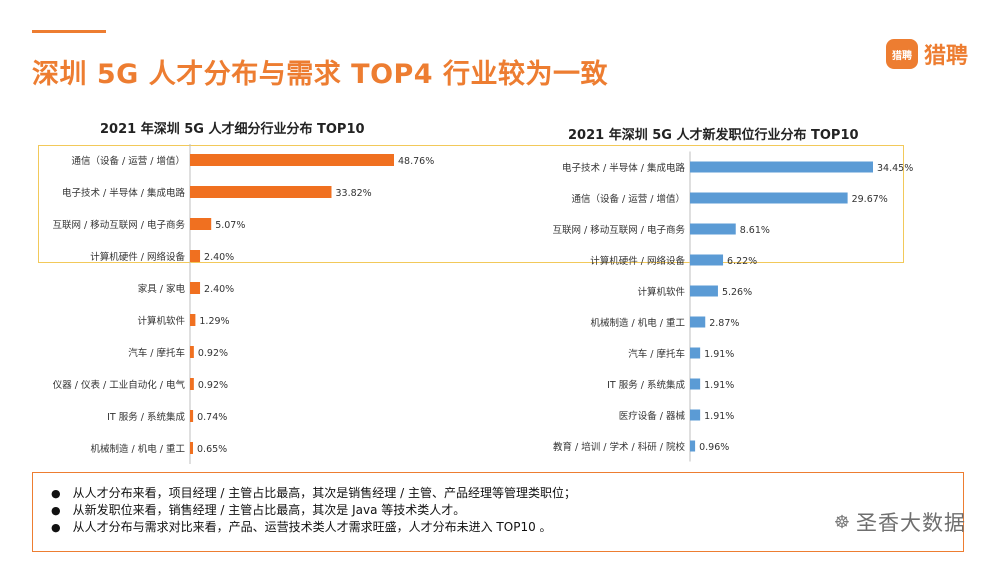 The width and height of the screenshot is (1000, 563). What do you see at coordinates (661, 292) in the screenshot?
I see `chart2-category-label: 计算机软件` at bounding box center [661, 292].